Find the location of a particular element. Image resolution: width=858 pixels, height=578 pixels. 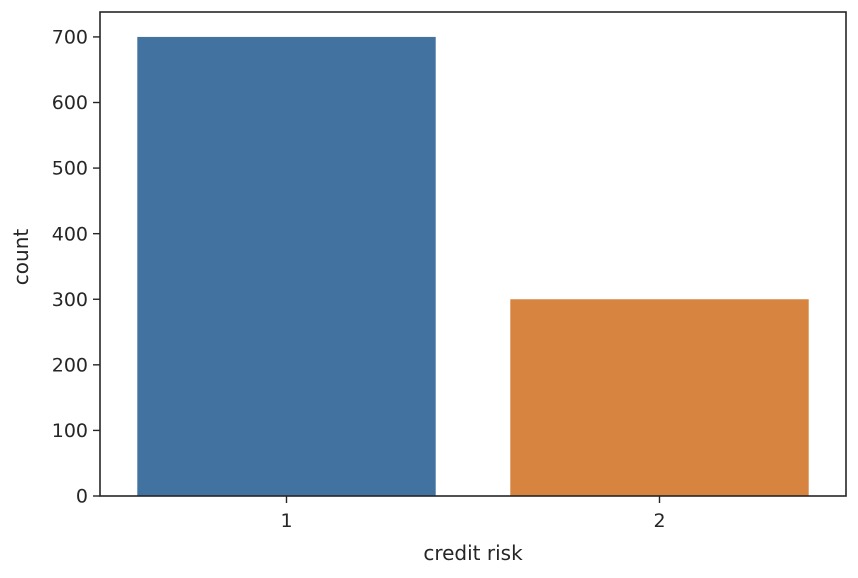

y-axis: 0 100 200 300 400 500 600 700 is located at coordinates (76, 267).